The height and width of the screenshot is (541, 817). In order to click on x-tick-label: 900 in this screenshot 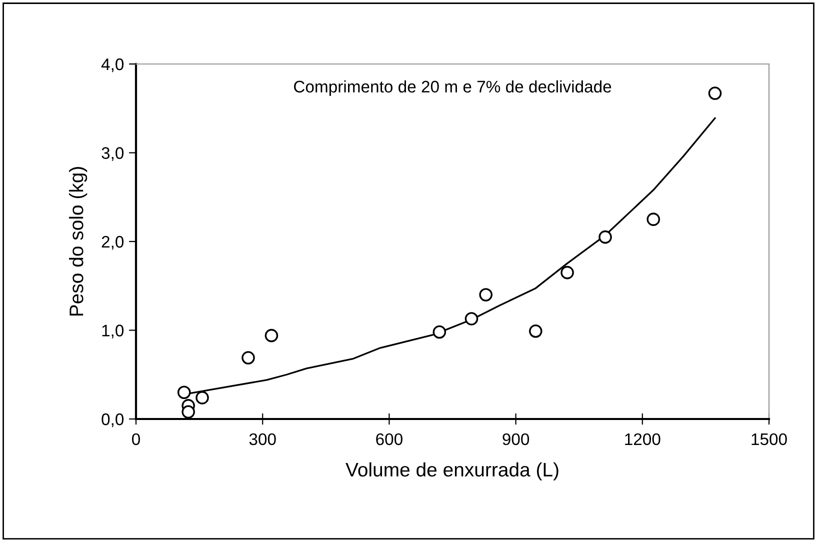, I will do `click(516, 439)`.